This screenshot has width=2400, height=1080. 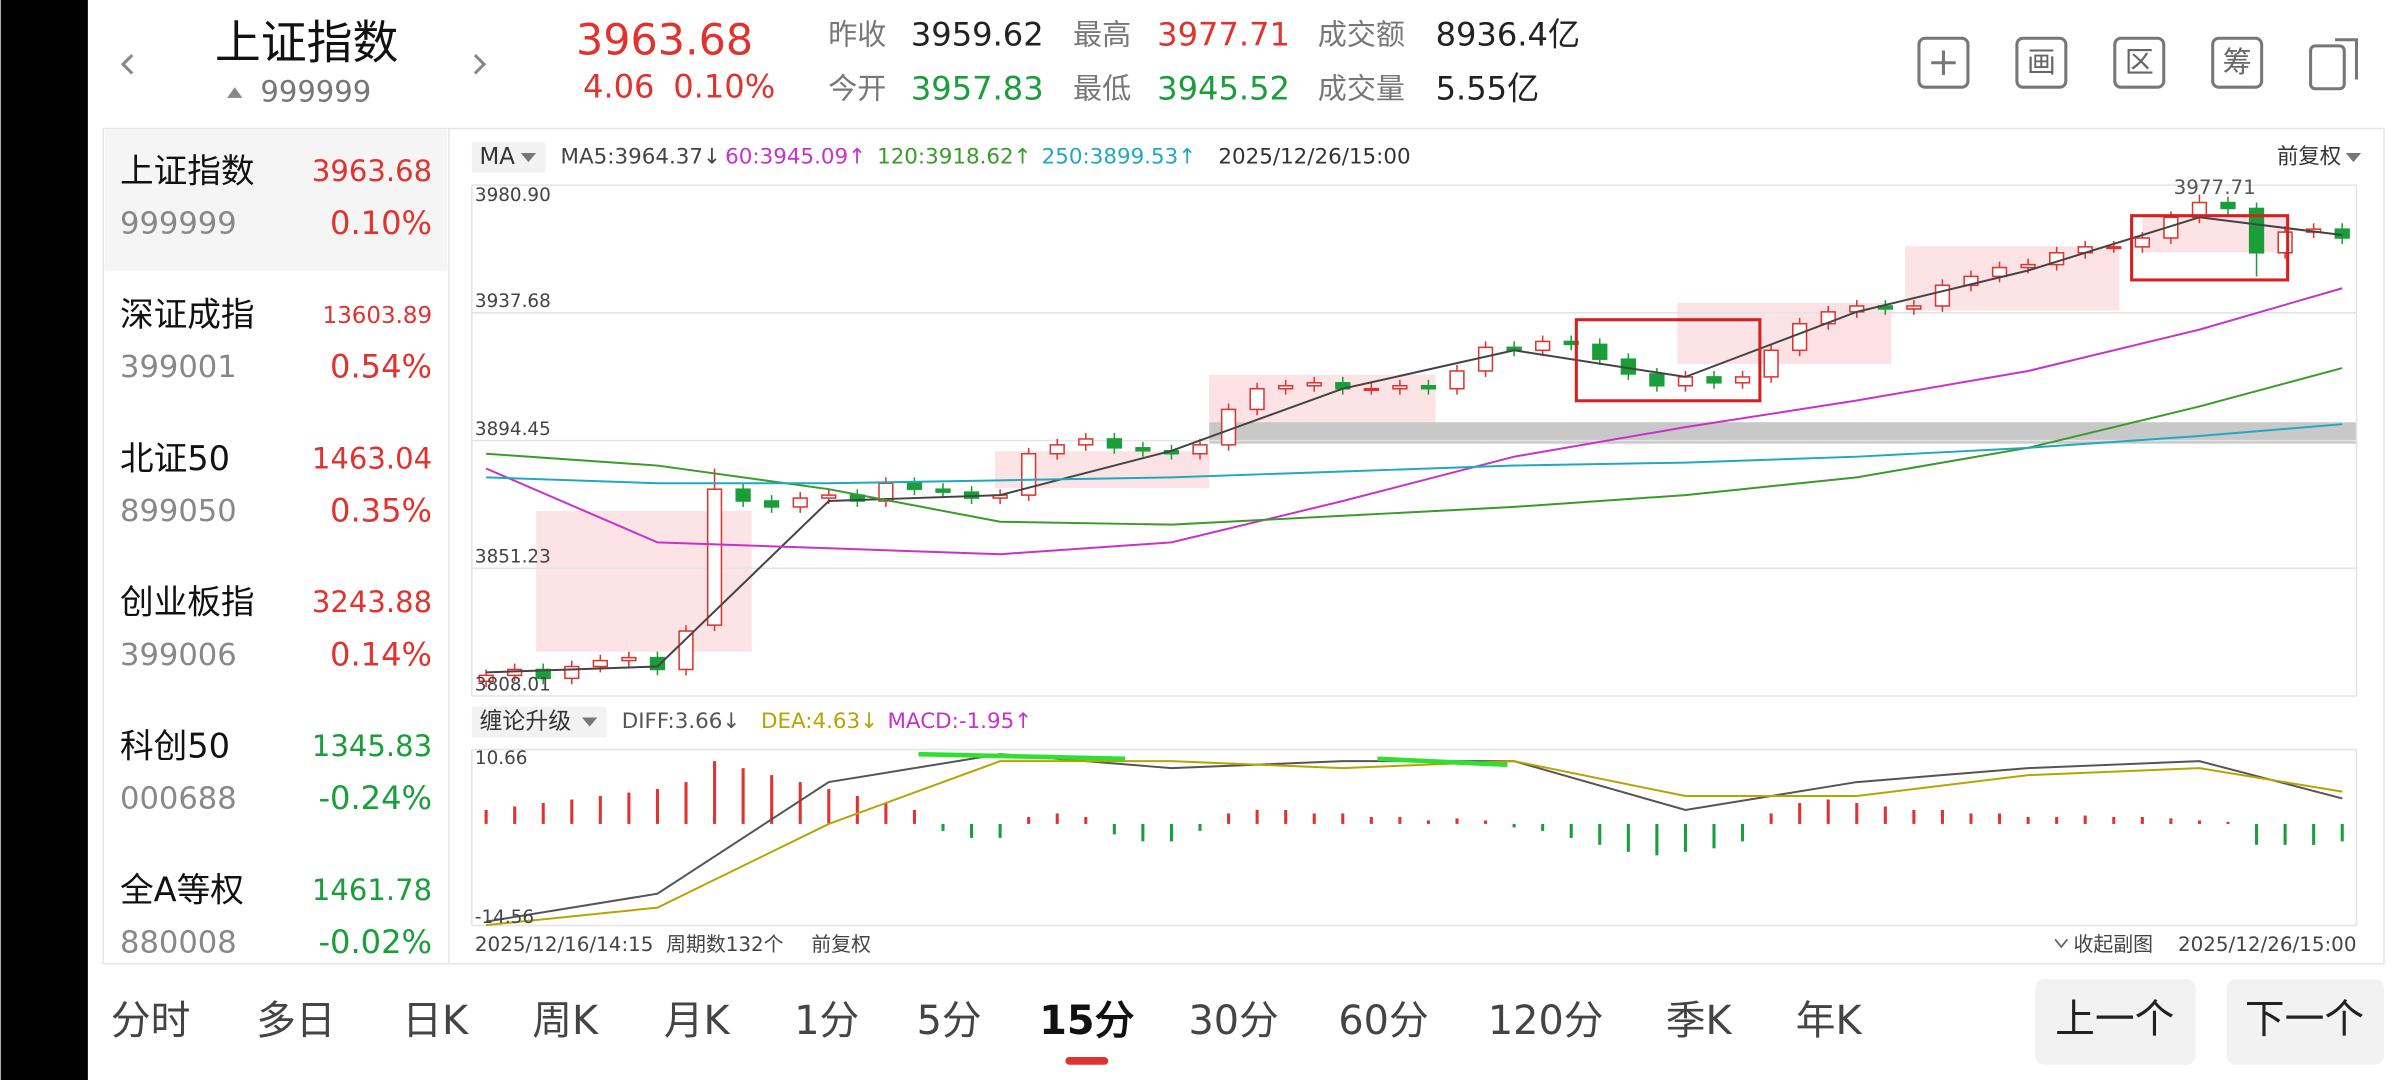 I want to click on up-icon, so click(x=235, y=92).